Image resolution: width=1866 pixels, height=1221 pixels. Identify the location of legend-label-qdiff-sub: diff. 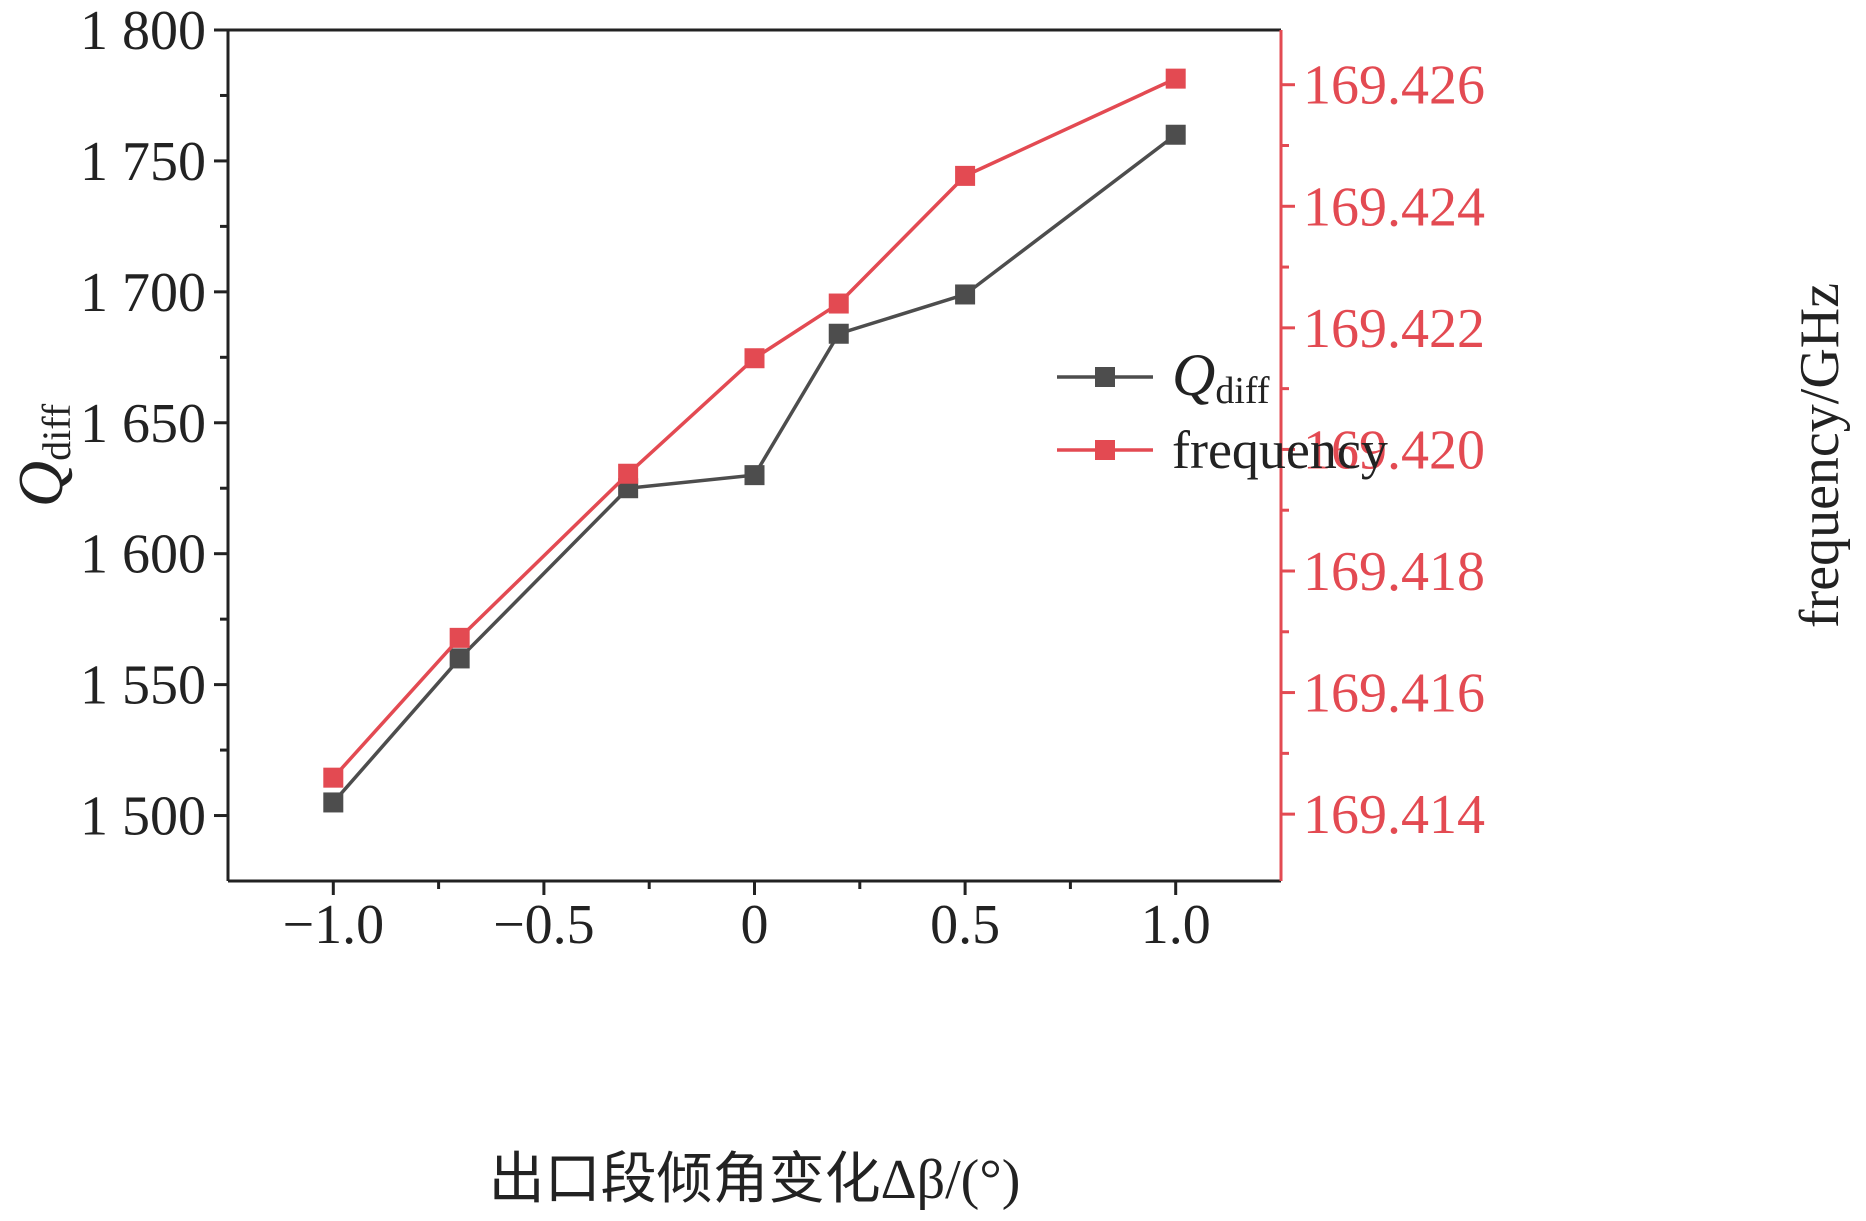
(1242, 391).